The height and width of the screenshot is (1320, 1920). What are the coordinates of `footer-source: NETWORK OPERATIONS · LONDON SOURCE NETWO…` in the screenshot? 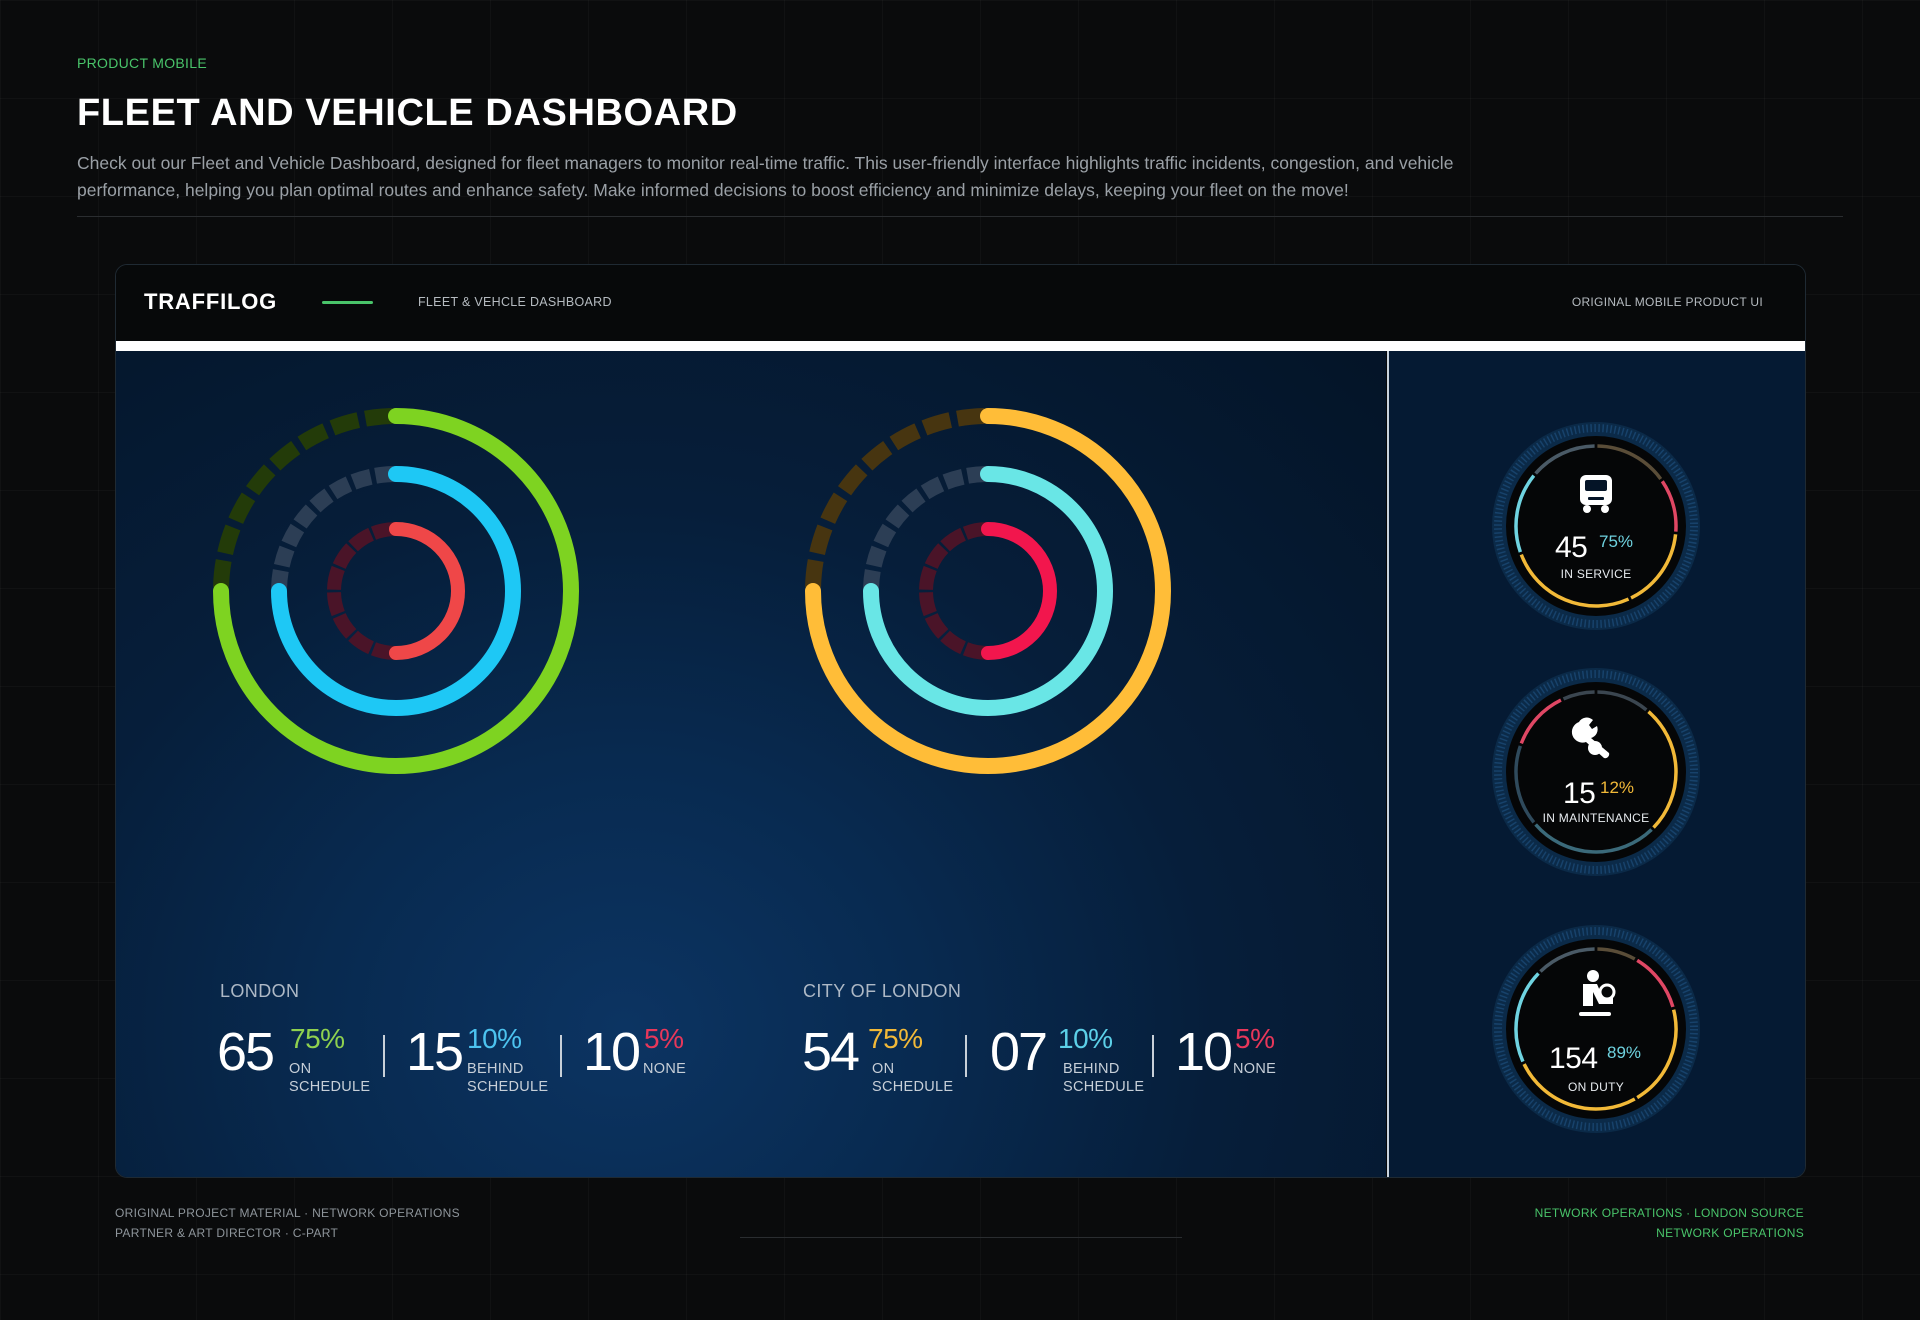 It's located at (1669, 1223).